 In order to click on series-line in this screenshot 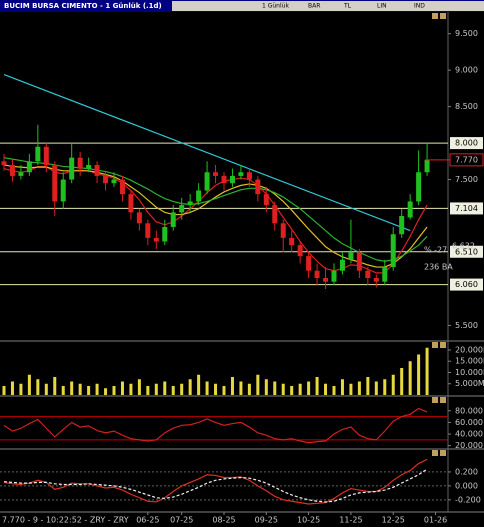, I will do `click(215, 425)`.